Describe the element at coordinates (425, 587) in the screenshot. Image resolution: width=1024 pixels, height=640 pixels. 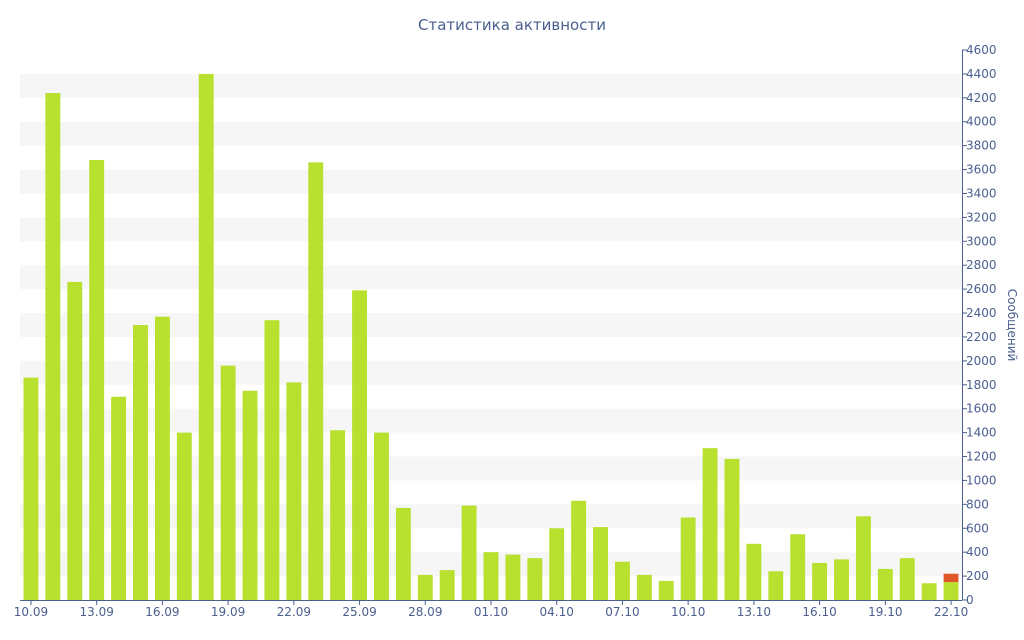
I see `bar-28.09` at that location.